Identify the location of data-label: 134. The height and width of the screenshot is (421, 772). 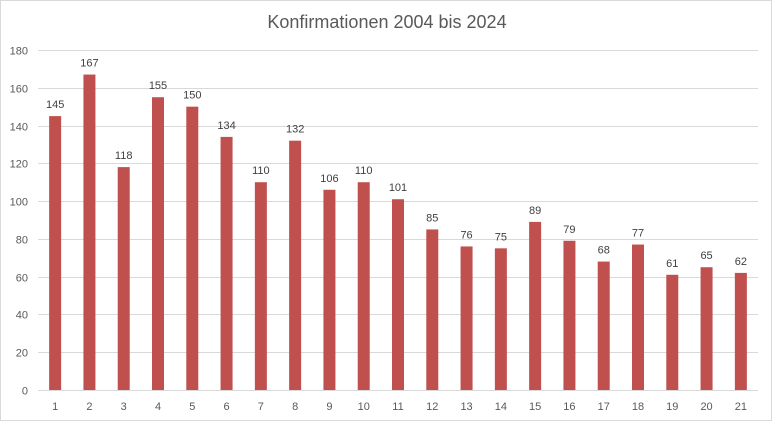
(226, 126).